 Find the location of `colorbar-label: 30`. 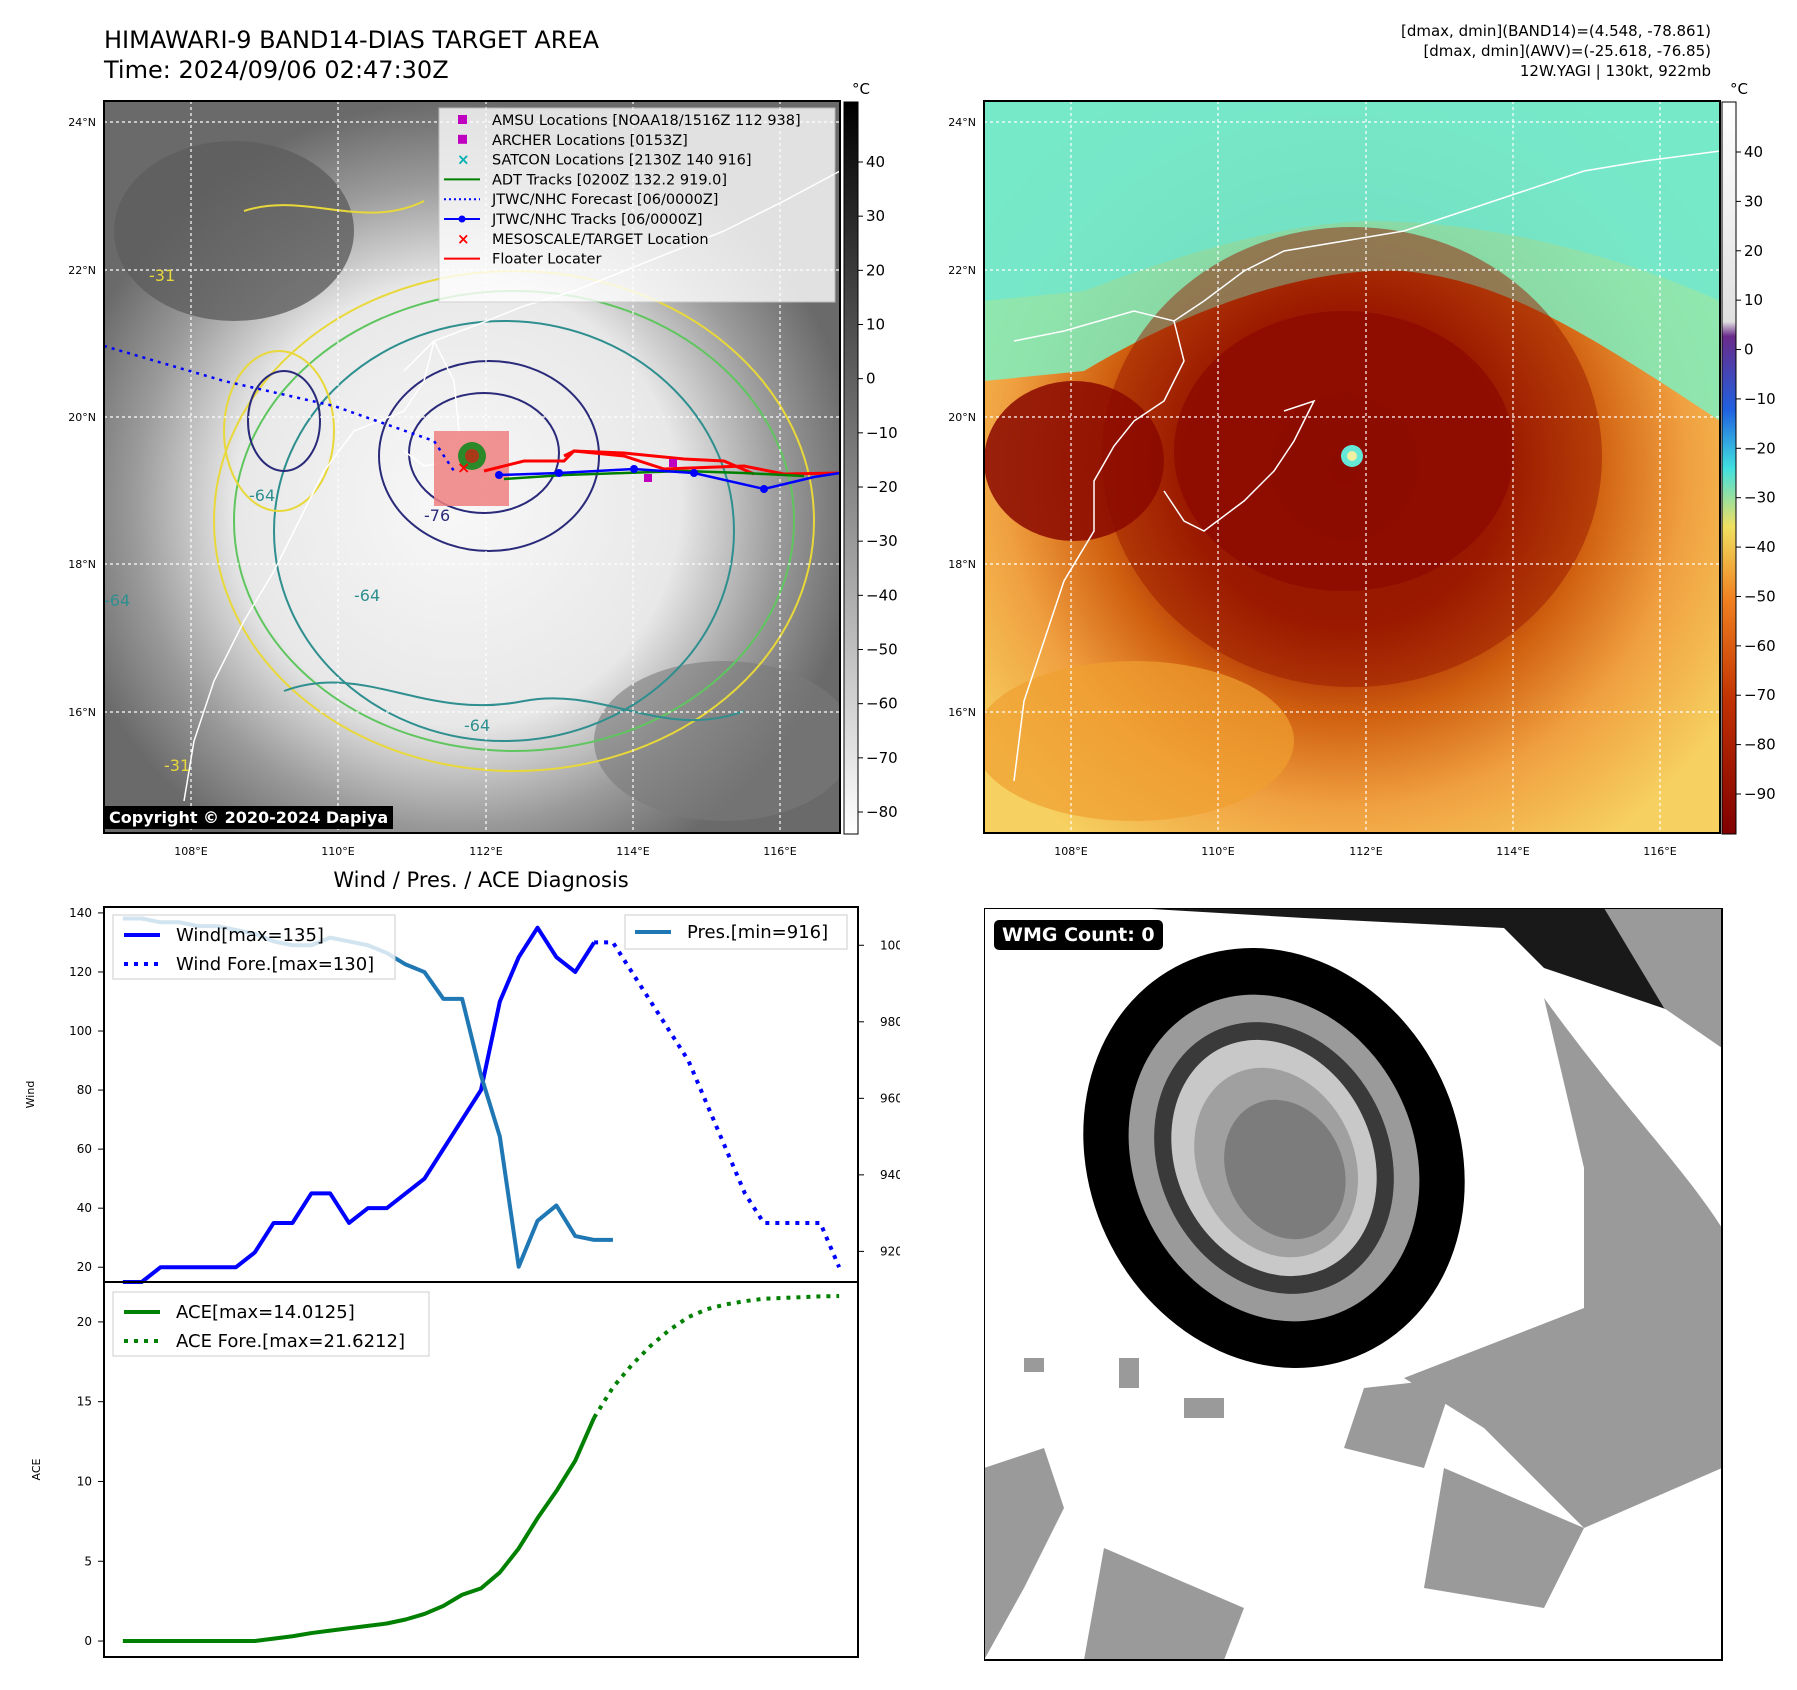

colorbar-label: 30 is located at coordinates (875, 216).